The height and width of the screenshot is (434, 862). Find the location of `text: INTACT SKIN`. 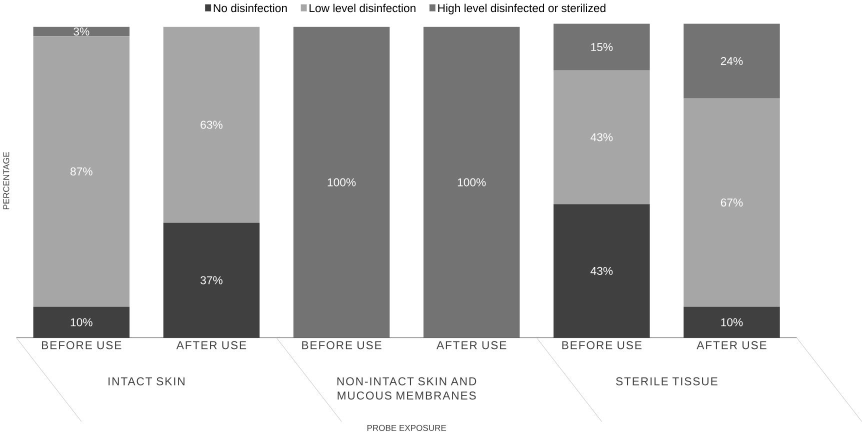

text: INTACT SKIN is located at coordinates (146, 381).